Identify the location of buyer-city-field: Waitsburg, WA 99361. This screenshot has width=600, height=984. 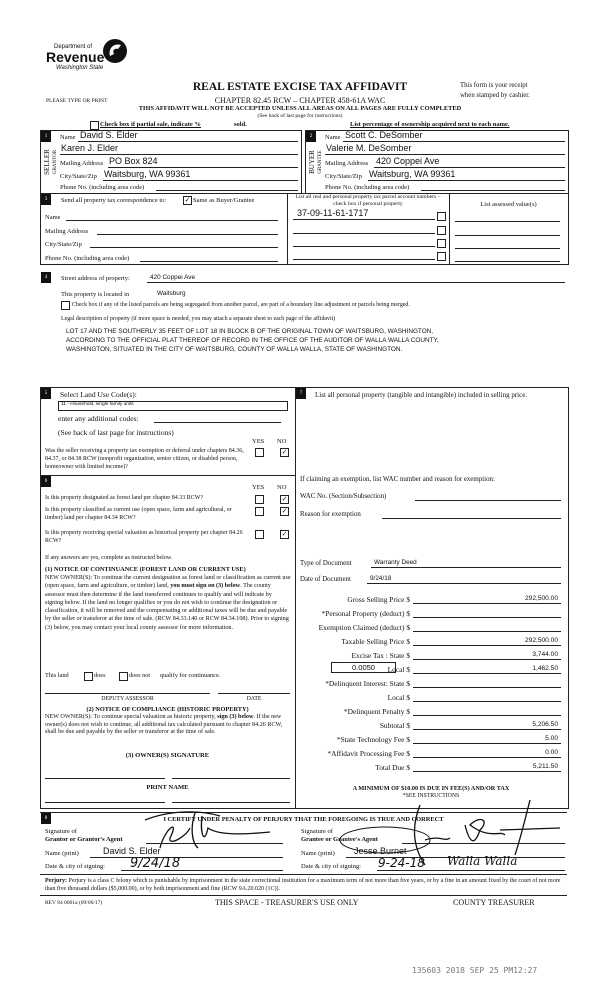
(412, 174).